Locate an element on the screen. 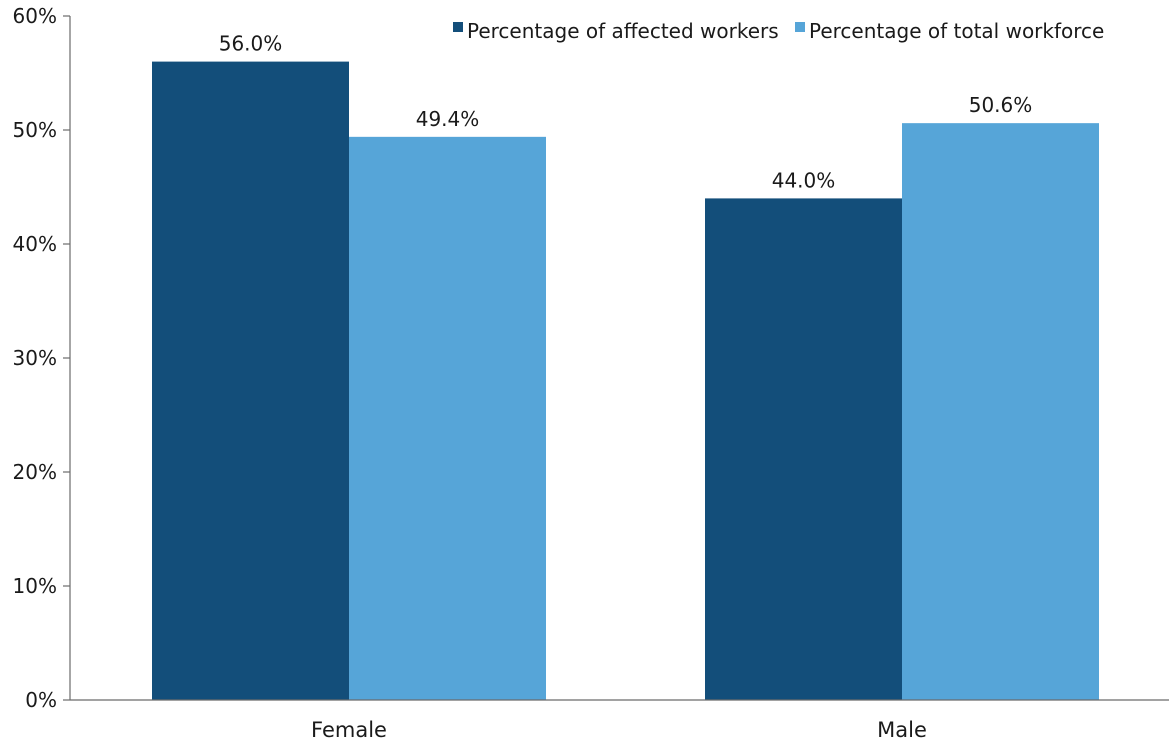 The height and width of the screenshot is (743, 1171). y-axis-ticks: 0% 10% 20% 30% 40% 50% 60% is located at coordinates (41, 358).